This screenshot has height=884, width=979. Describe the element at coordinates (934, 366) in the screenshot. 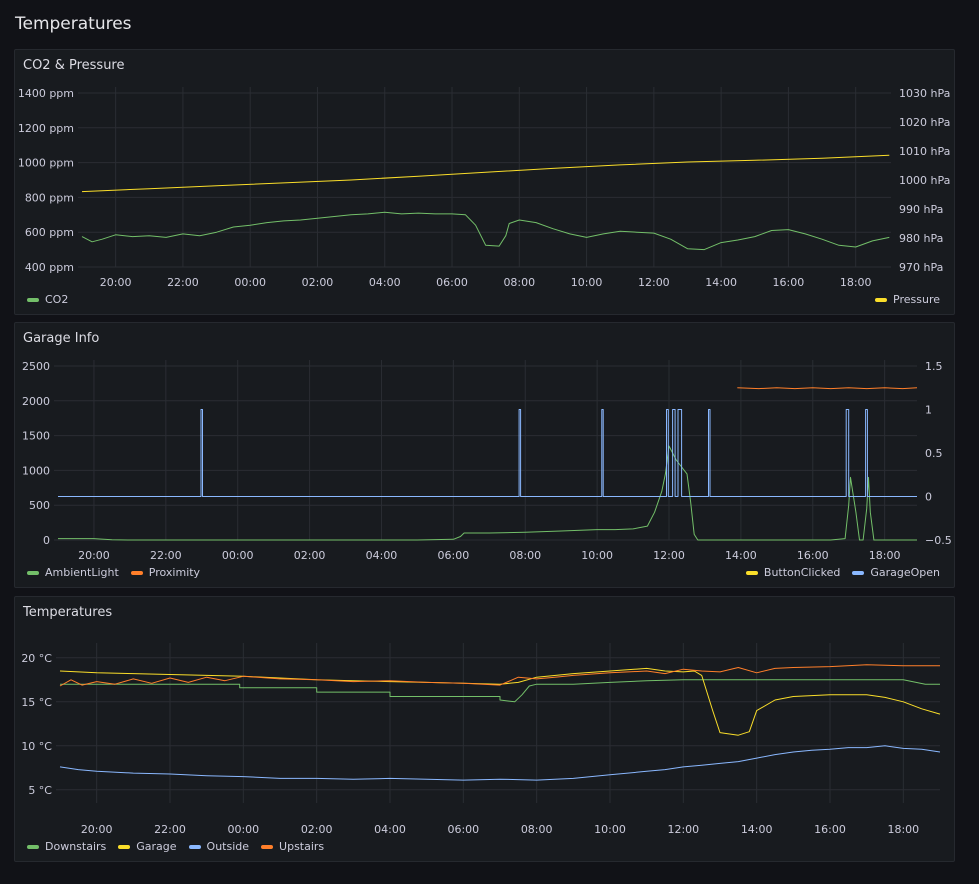

I see `y-tick-label-right: 1.5` at that location.